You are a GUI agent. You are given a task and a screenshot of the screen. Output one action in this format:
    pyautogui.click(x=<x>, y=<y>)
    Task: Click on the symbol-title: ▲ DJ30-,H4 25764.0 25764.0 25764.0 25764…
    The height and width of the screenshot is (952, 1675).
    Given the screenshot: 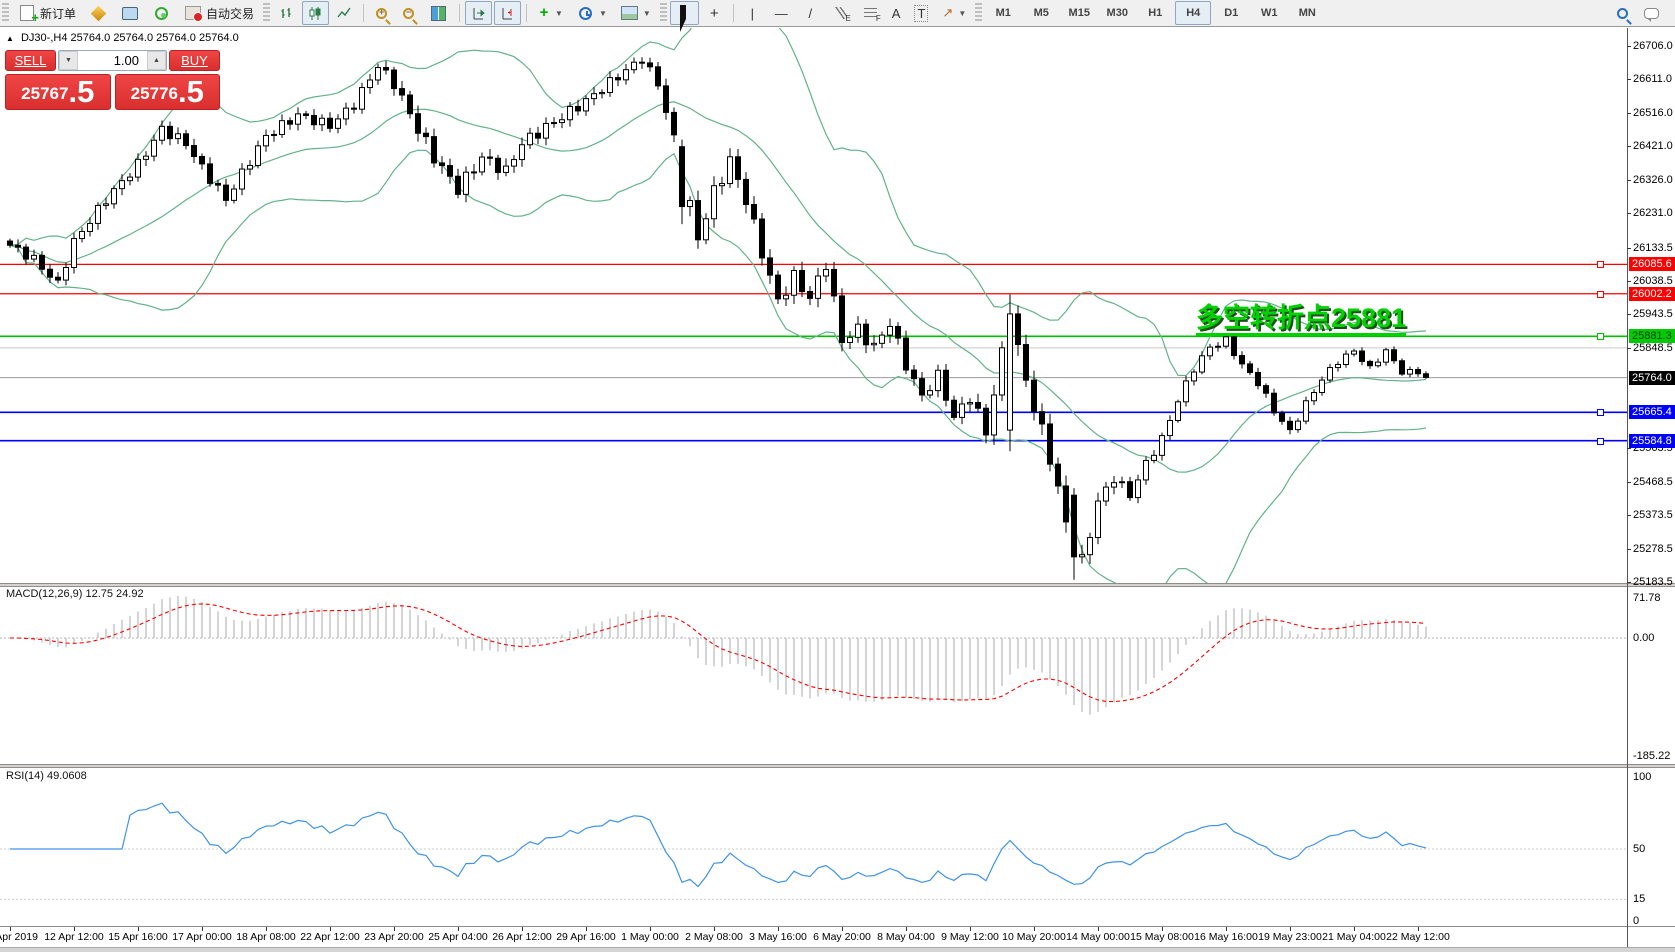 What is the action you would take?
    pyautogui.click(x=122, y=38)
    